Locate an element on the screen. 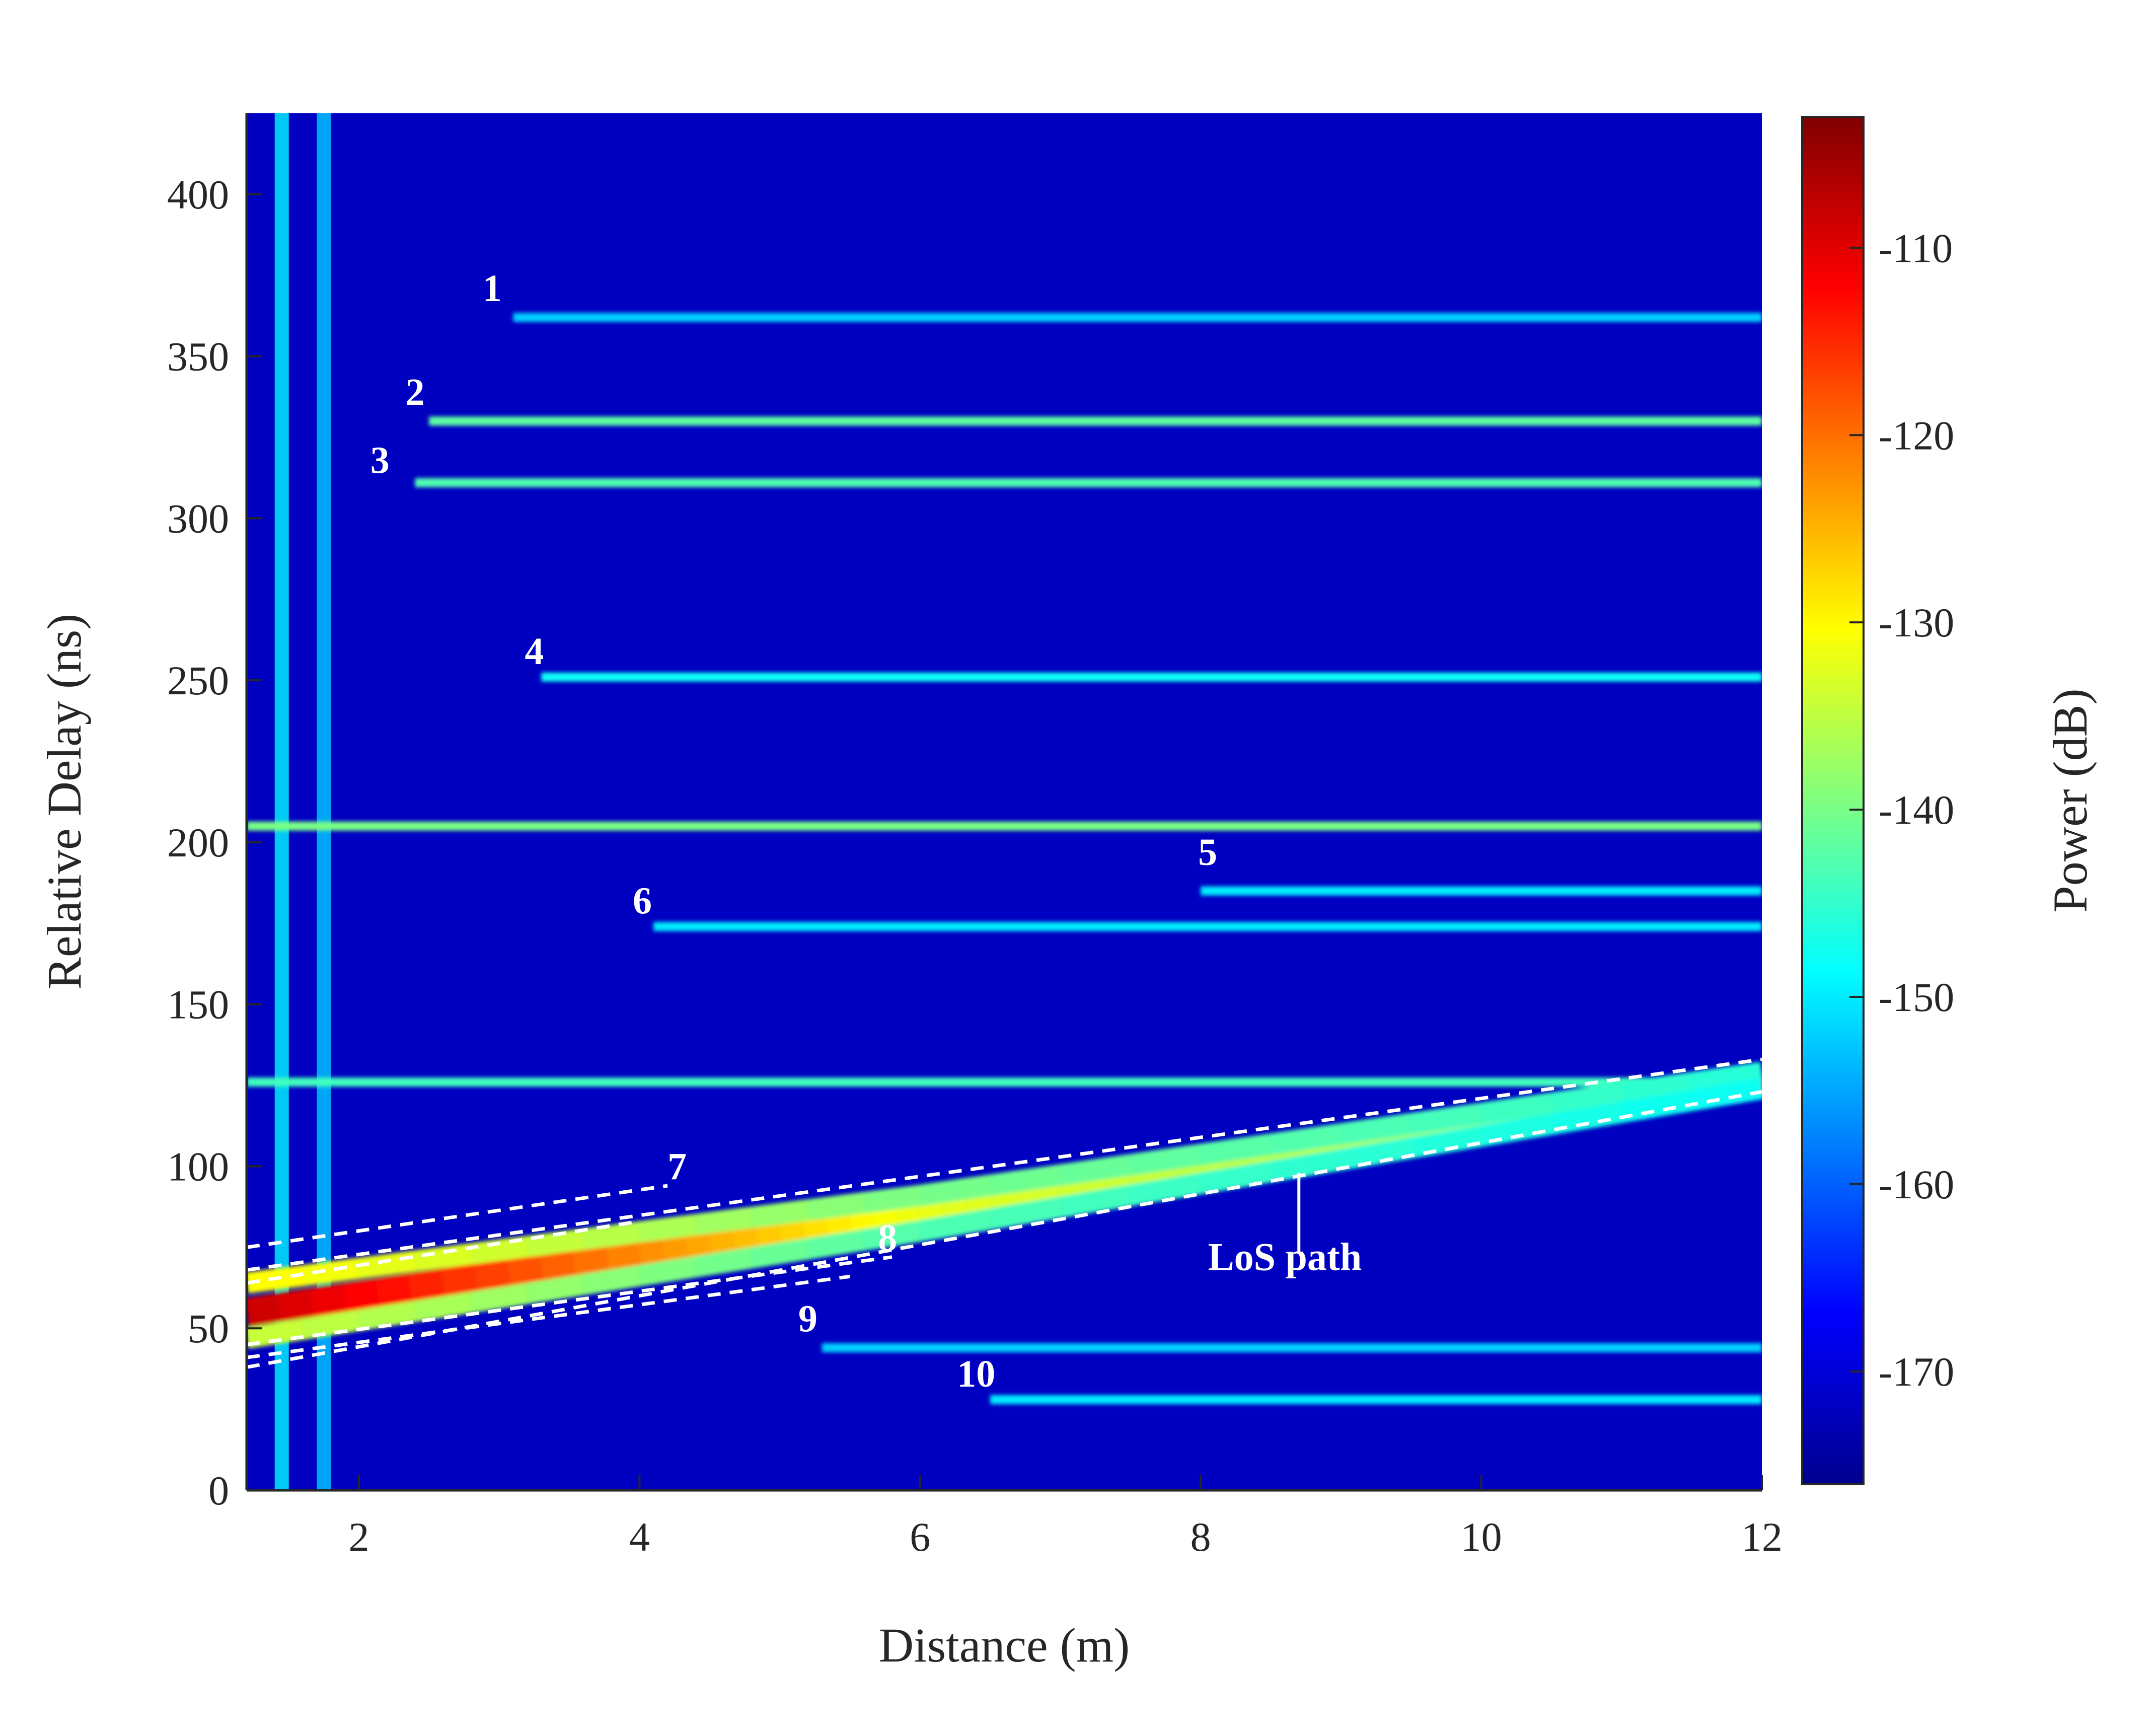 The height and width of the screenshot is (1733, 2156). path-label-4: 4 is located at coordinates (534, 651).